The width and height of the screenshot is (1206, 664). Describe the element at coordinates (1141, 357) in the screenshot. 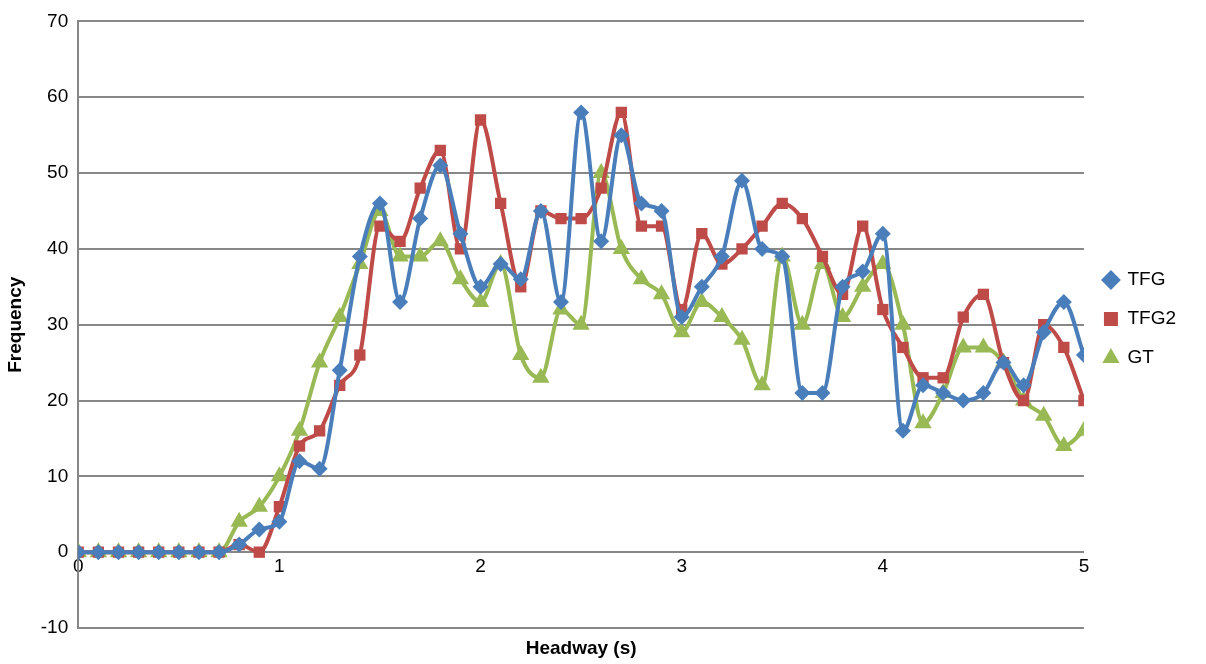

I see `legend-label: GT` at that location.